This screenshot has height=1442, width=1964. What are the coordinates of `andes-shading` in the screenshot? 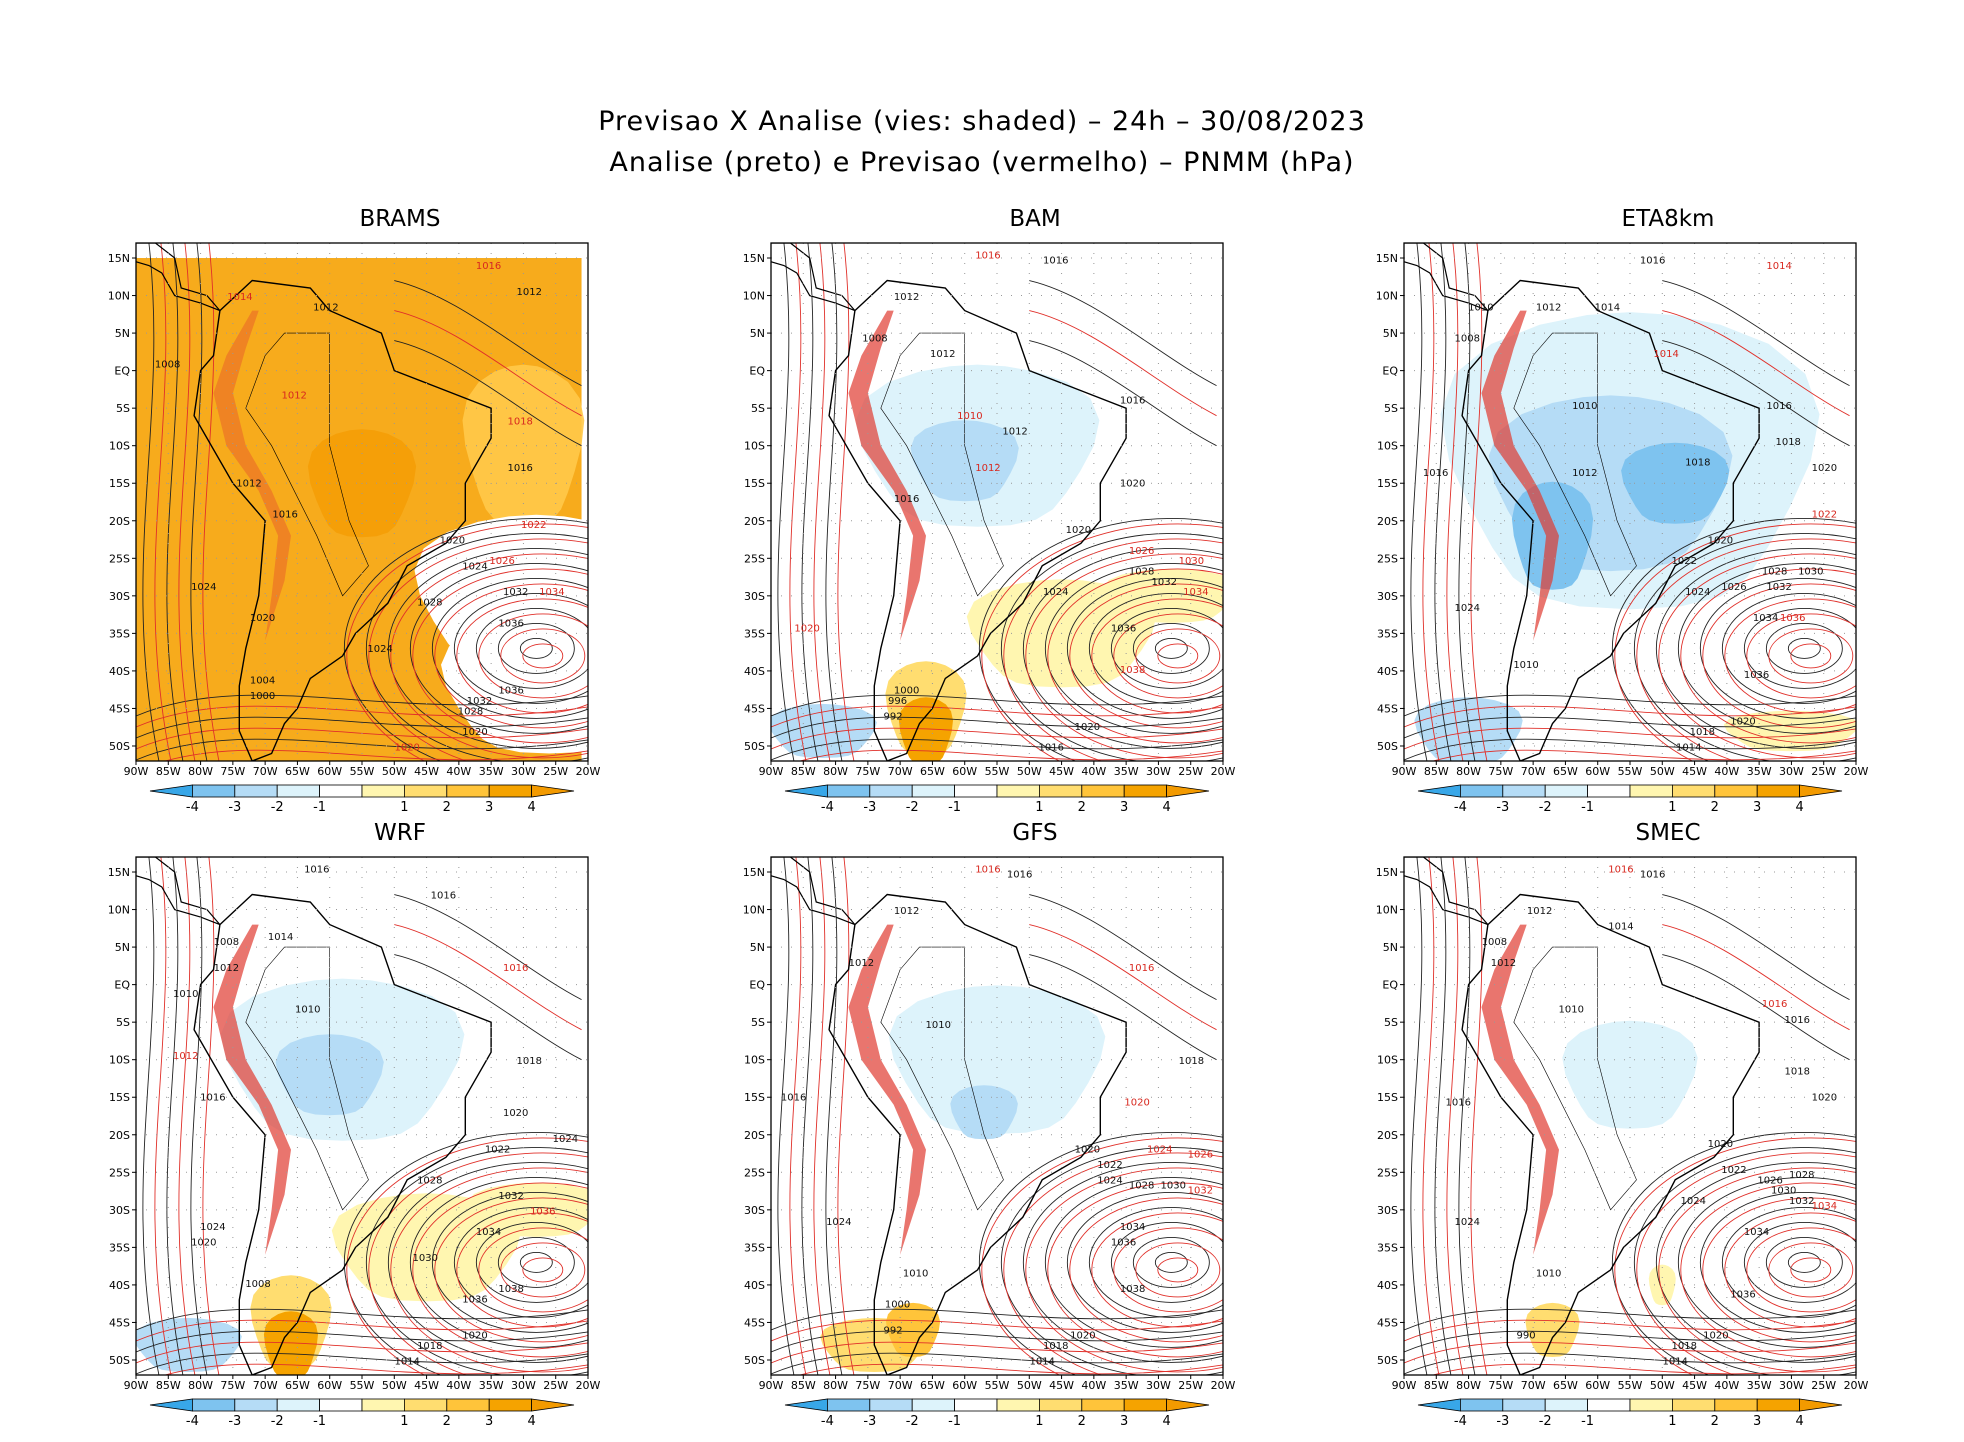 It's located at (887, 1097).